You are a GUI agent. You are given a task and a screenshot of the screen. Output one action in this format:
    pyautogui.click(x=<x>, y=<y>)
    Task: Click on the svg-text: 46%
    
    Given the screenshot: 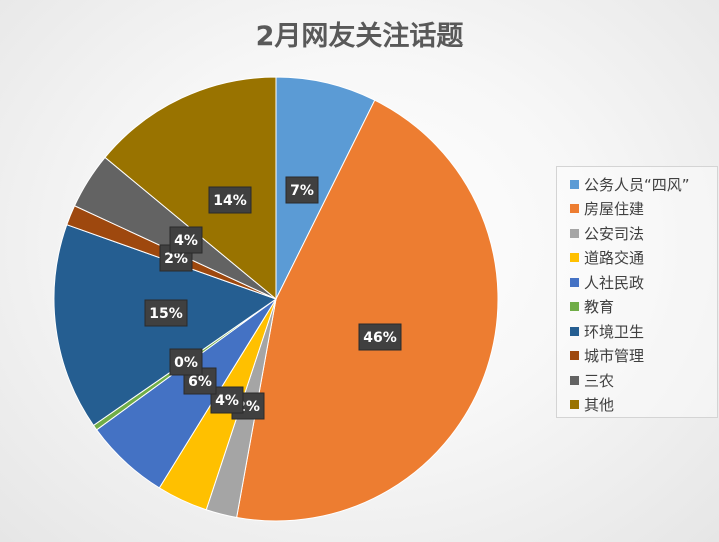 What is the action you would take?
    pyautogui.click(x=380, y=338)
    